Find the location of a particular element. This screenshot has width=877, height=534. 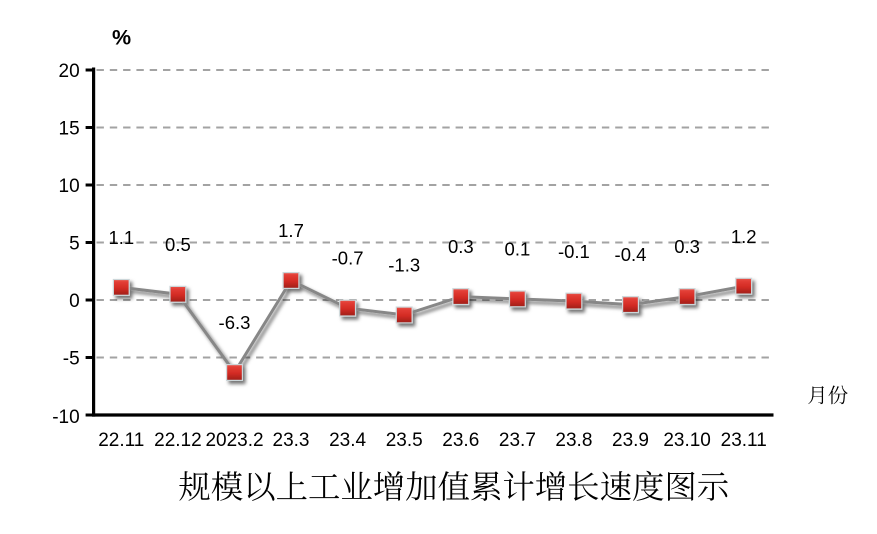

svg-text: -10 is located at coordinates (65, 417).